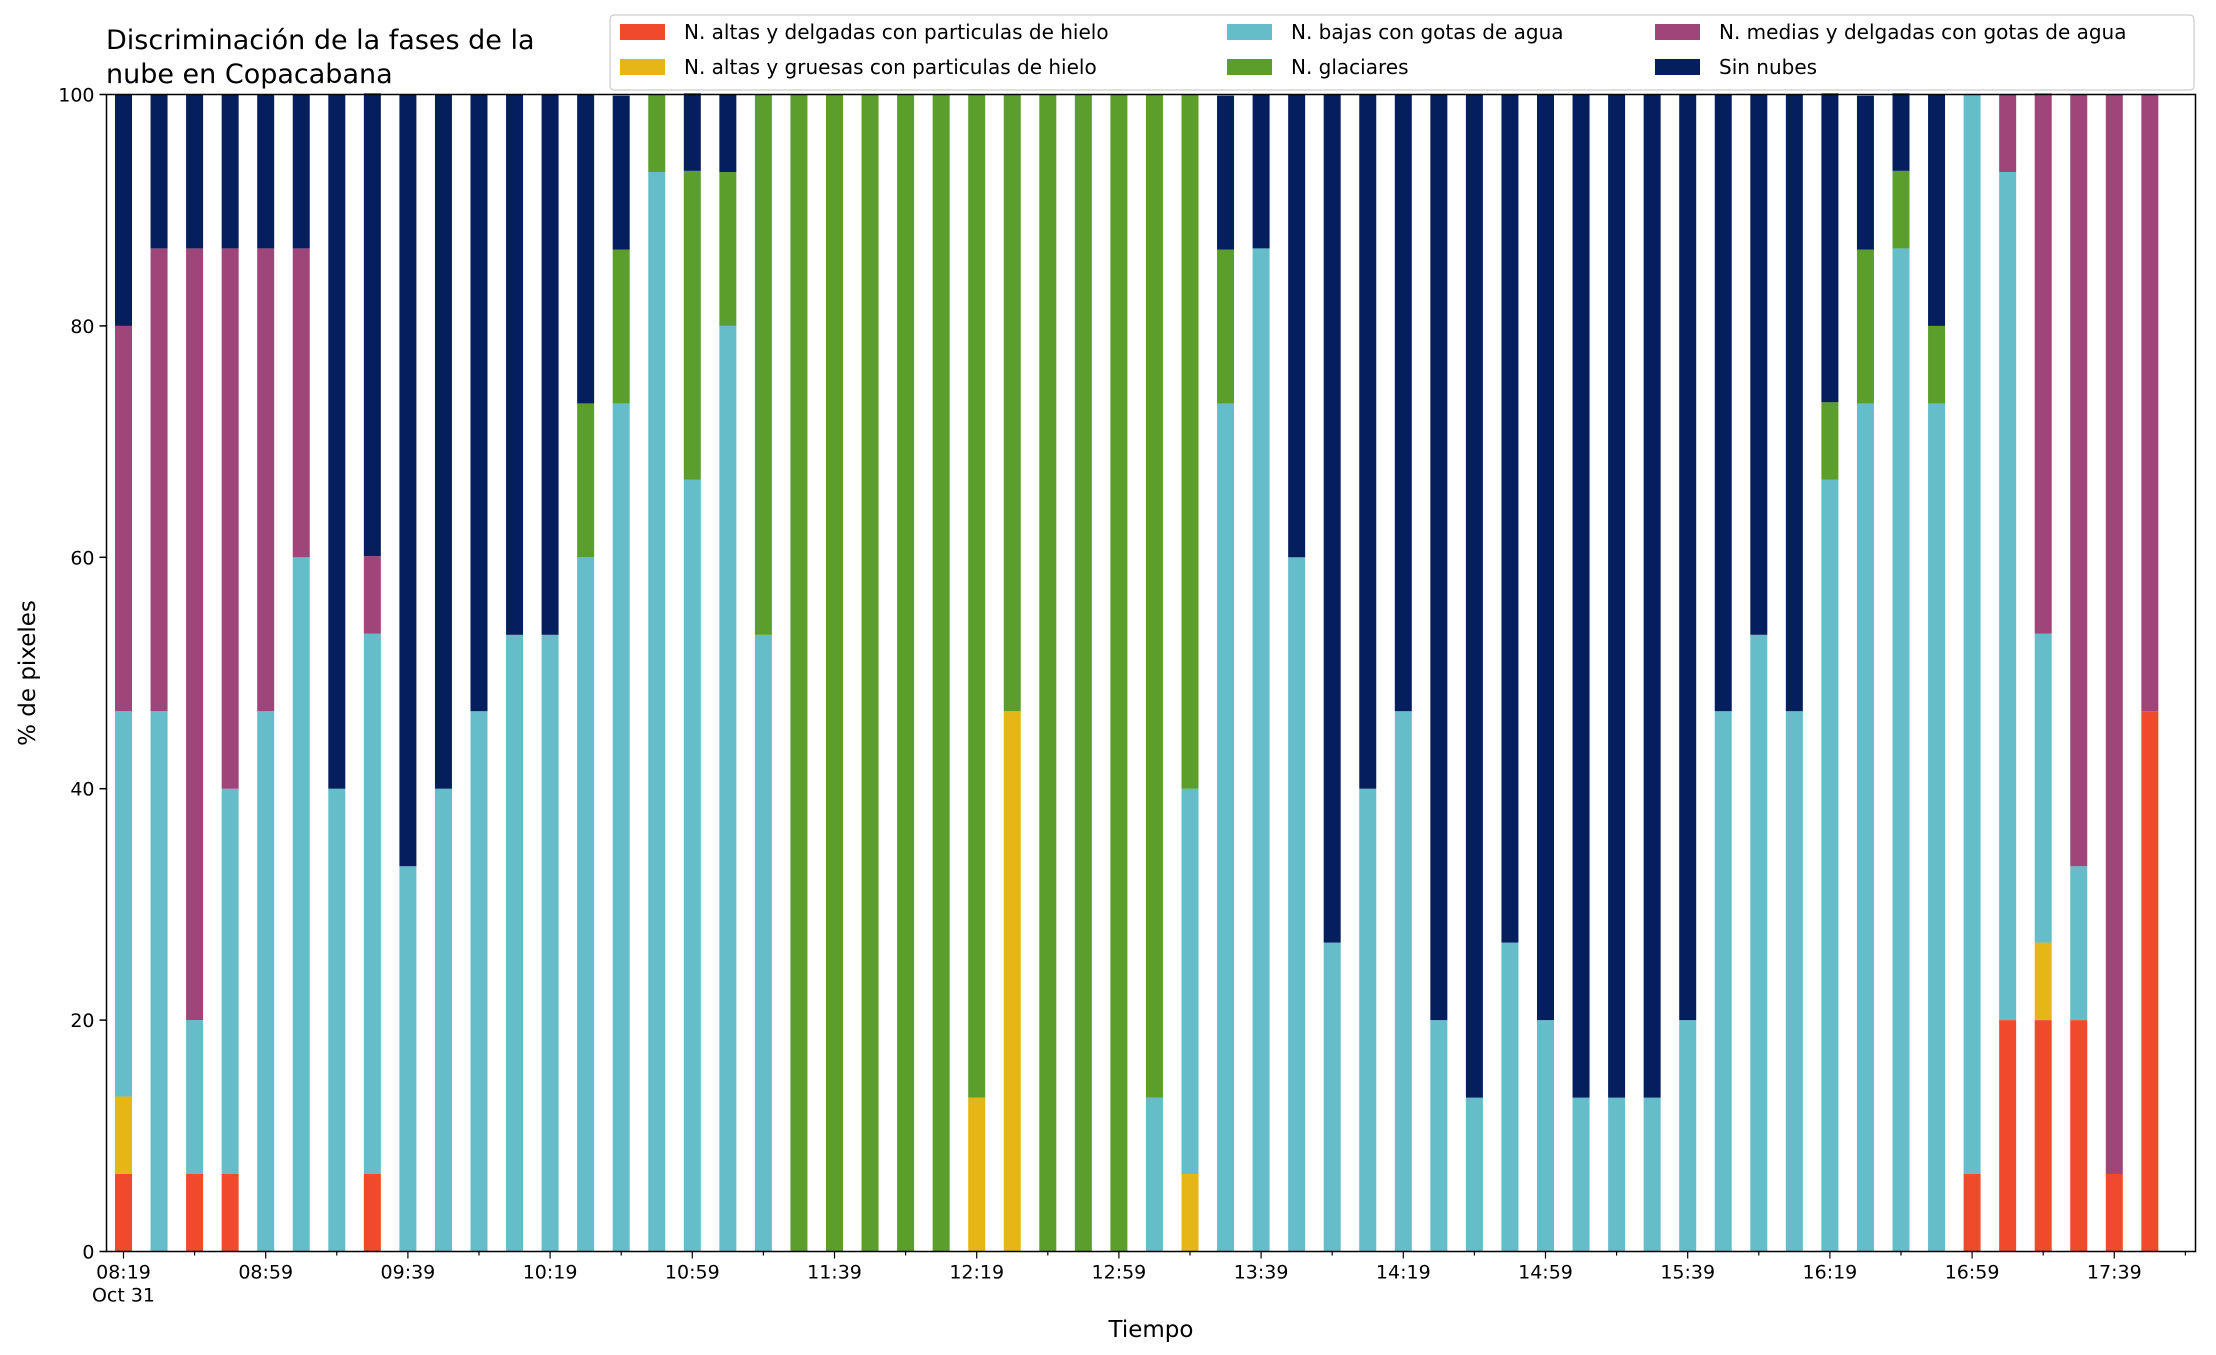  What do you see at coordinates (1151, 1330) in the screenshot?
I see `x-axis-label: Tiempo` at bounding box center [1151, 1330].